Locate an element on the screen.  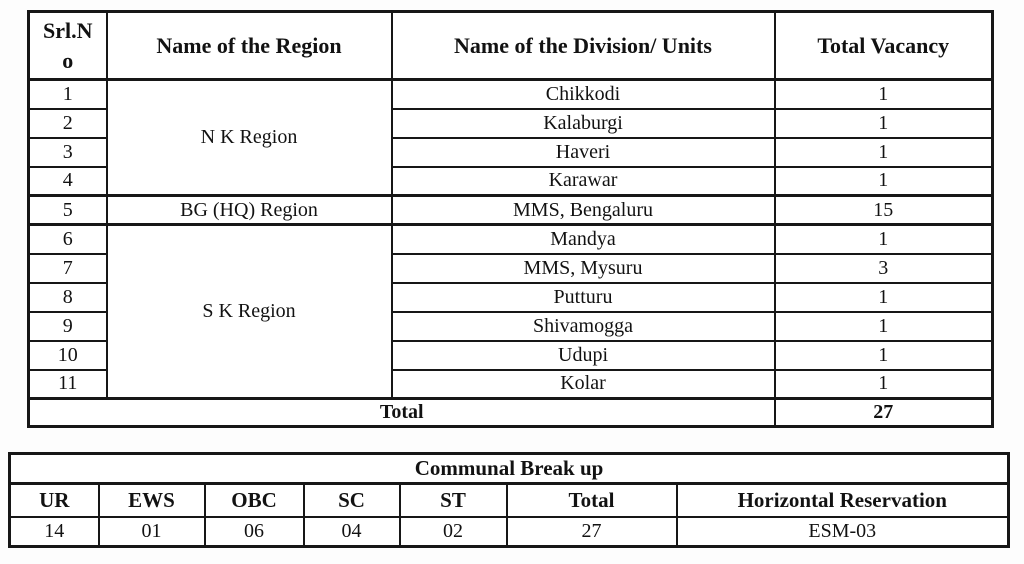
vacancy-cell: 3 is located at coordinates (883, 268).